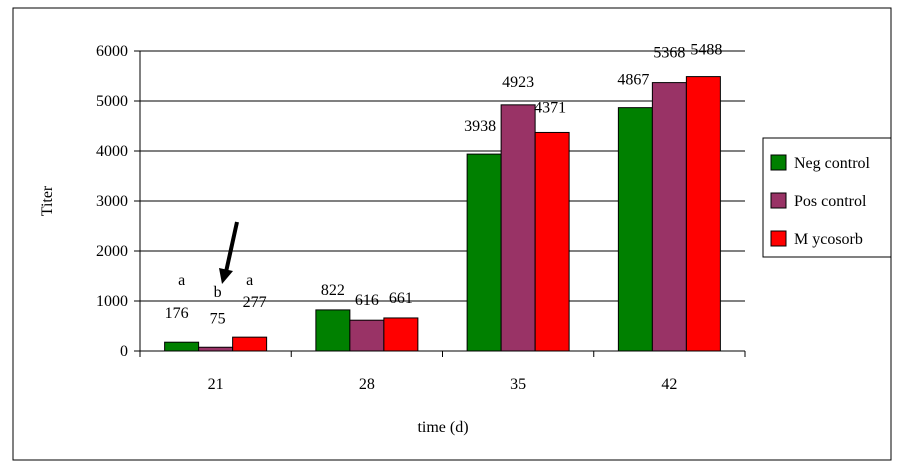 The height and width of the screenshot is (465, 900). I want to click on arrow-annotation, so click(229, 252).